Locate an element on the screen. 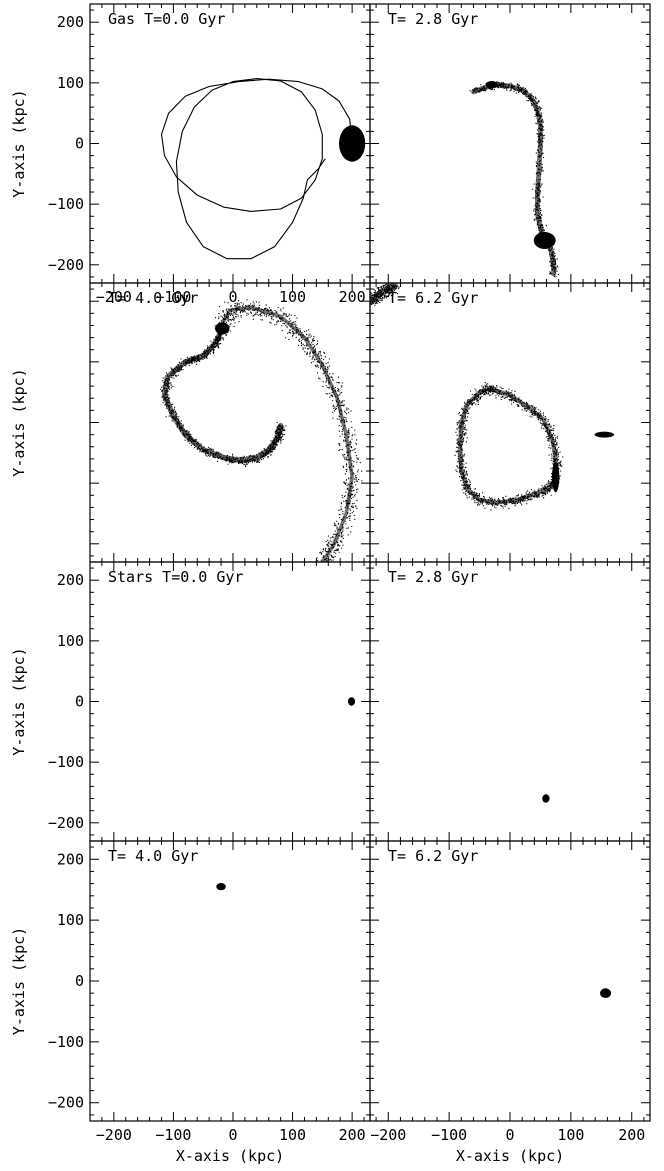  panel-stars-6.2: −200 −100 0 100 200 T= 6.2 Gyr X-axis (kpc) is located at coordinates (510, 1002).